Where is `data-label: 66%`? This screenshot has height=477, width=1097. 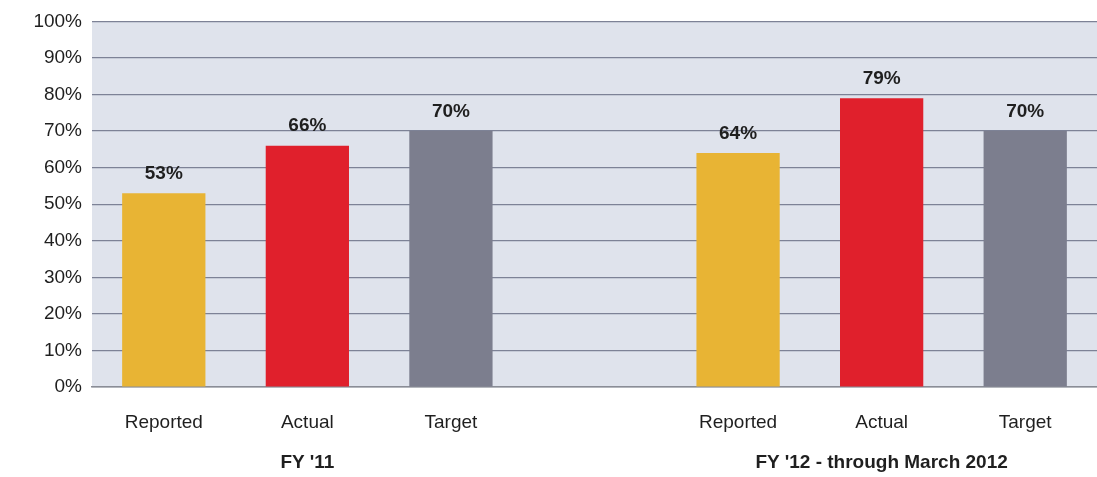
data-label: 66% is located at coordinates (307, 125).